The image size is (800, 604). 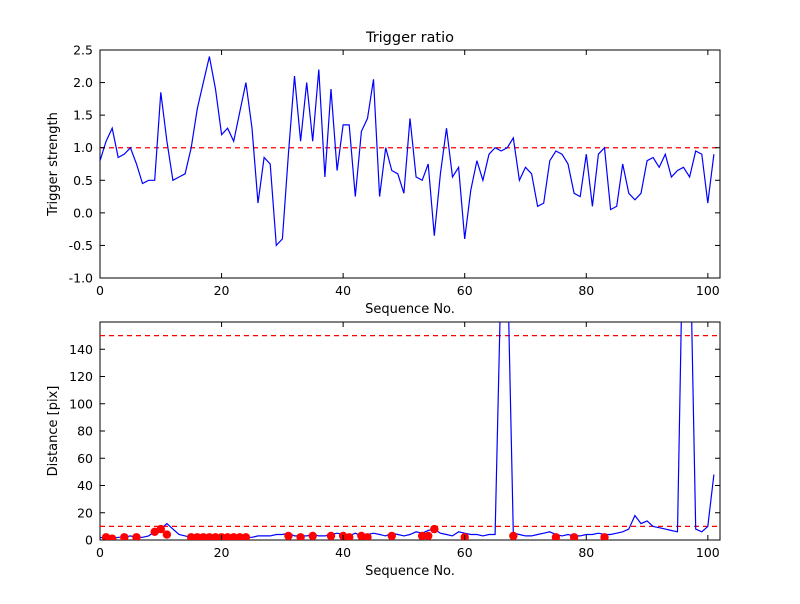 What do you see at coordinates (410, 571) in the screenshot?
I see `bottom-x-axis-label: Sequence No.` at bounding box center [410, 571].